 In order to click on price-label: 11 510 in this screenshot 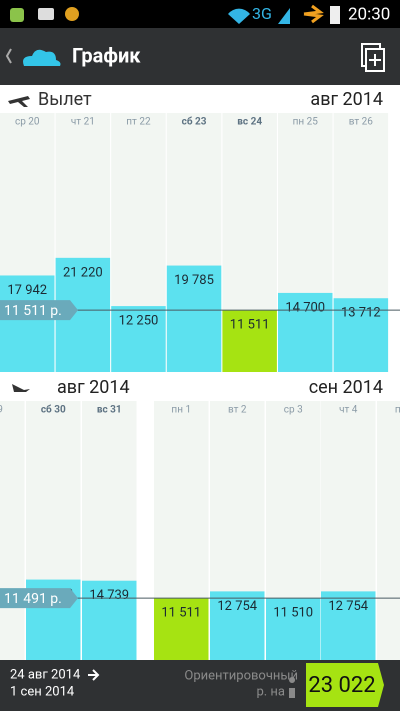, I will do `click(293, 613)`.